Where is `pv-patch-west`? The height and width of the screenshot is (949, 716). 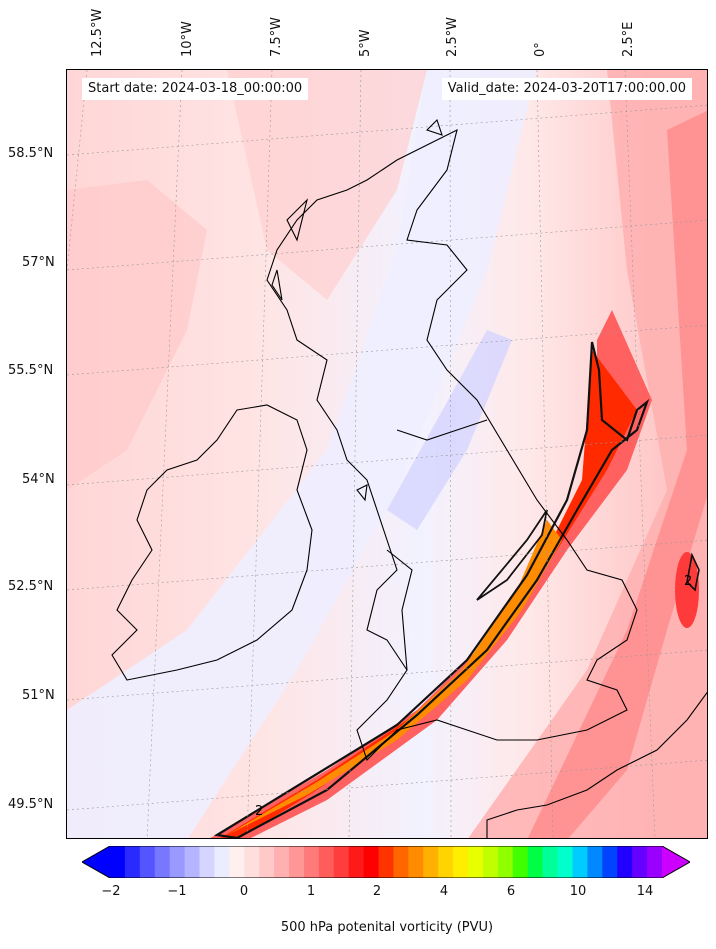
pv-patch-west is located at coordinates (137, 335).